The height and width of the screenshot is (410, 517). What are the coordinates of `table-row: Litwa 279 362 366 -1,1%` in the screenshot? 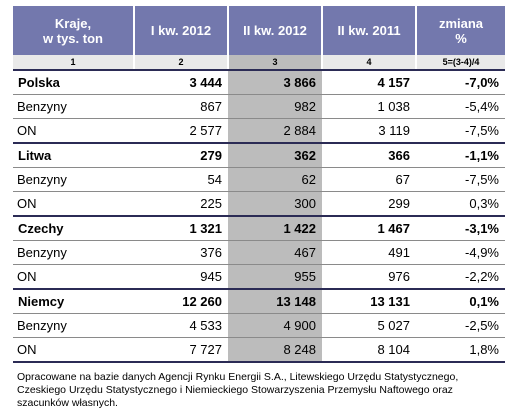 It's located at (259, 155).